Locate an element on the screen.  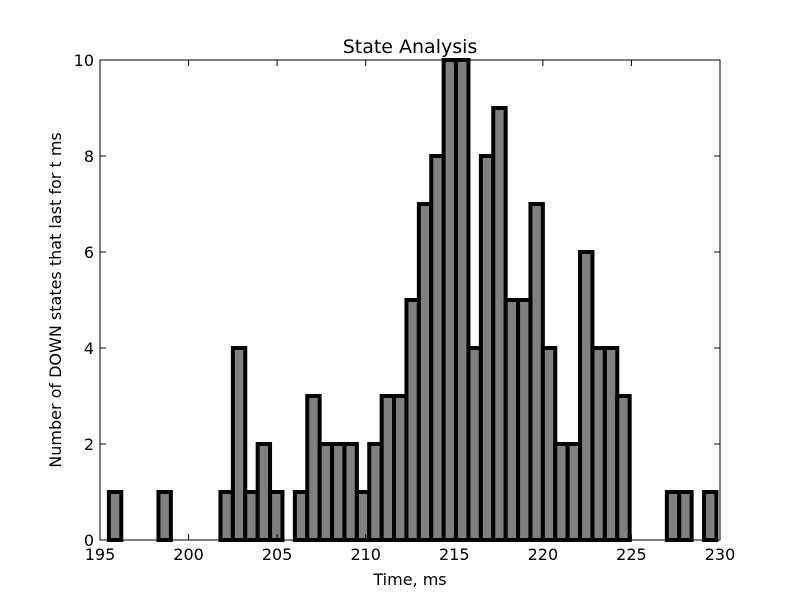
y-tick-label: 0 is located at coordinates (89, 540).